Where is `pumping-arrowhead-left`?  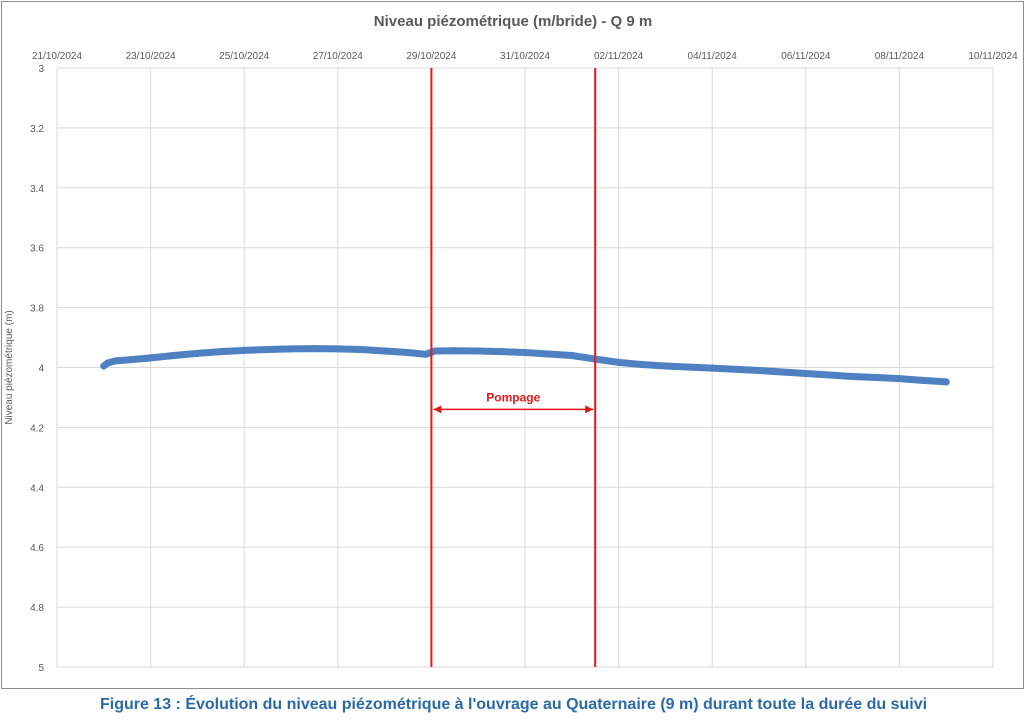 pumping-arrowhead-left is located at coordinates (437, 409).